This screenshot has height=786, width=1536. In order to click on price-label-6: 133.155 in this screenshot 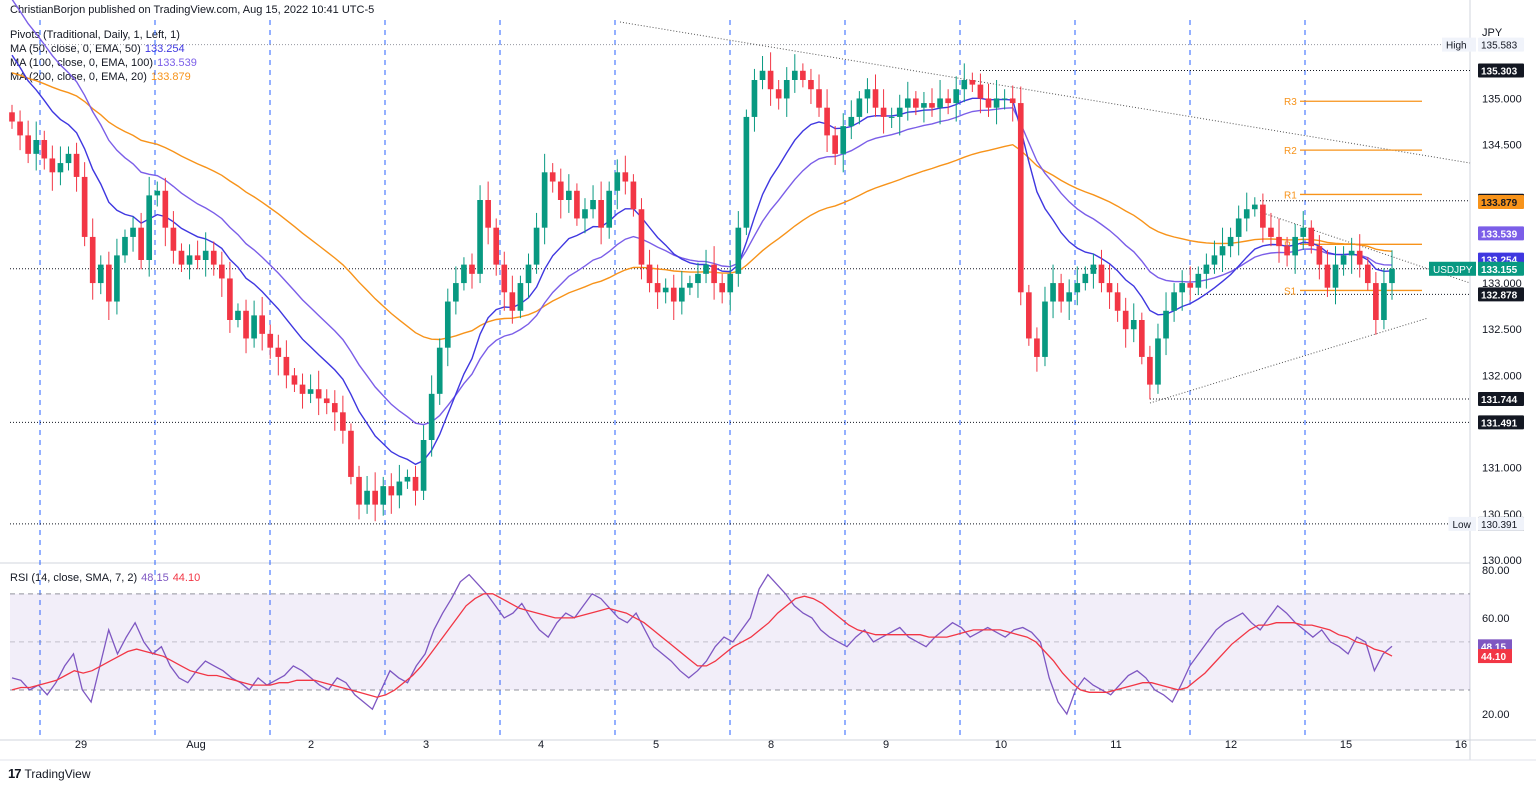, I will do `click(1499, 270)`.